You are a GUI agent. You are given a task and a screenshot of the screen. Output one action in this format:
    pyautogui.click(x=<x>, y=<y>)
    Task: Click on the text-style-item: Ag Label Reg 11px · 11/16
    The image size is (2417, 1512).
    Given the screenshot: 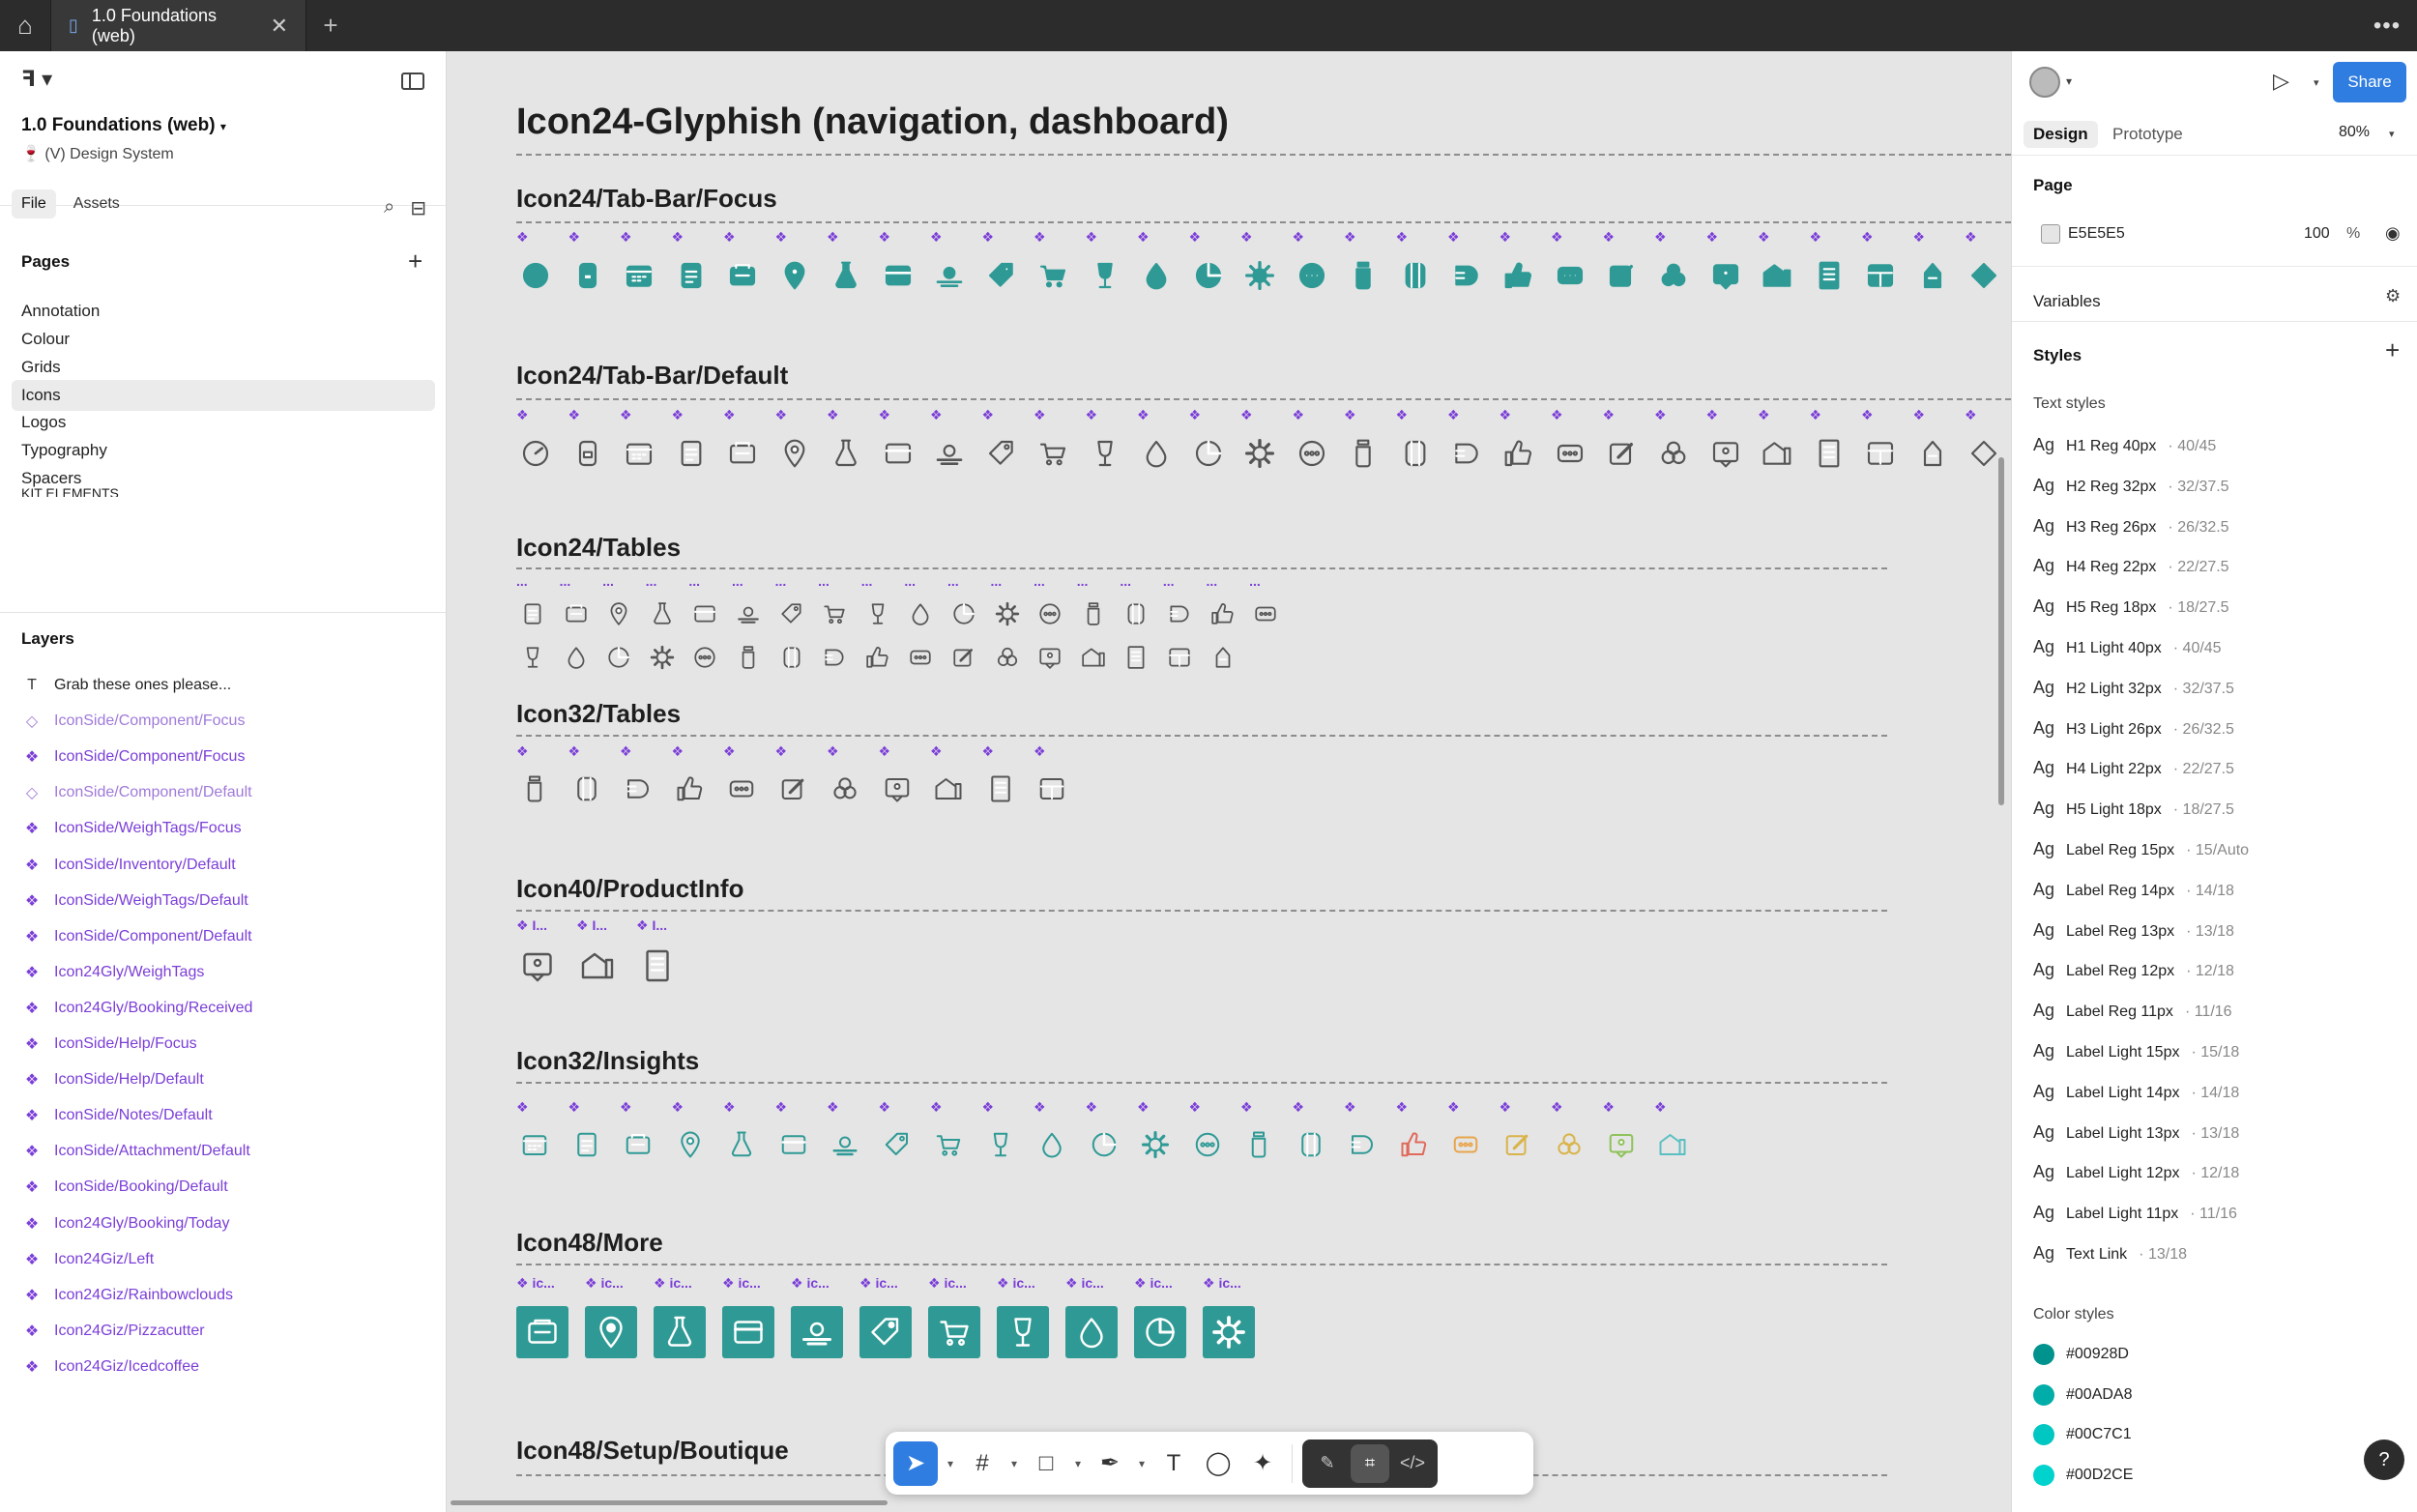 What is the action you would take?
    pyautogui.click(x=2132, y=1011)
    